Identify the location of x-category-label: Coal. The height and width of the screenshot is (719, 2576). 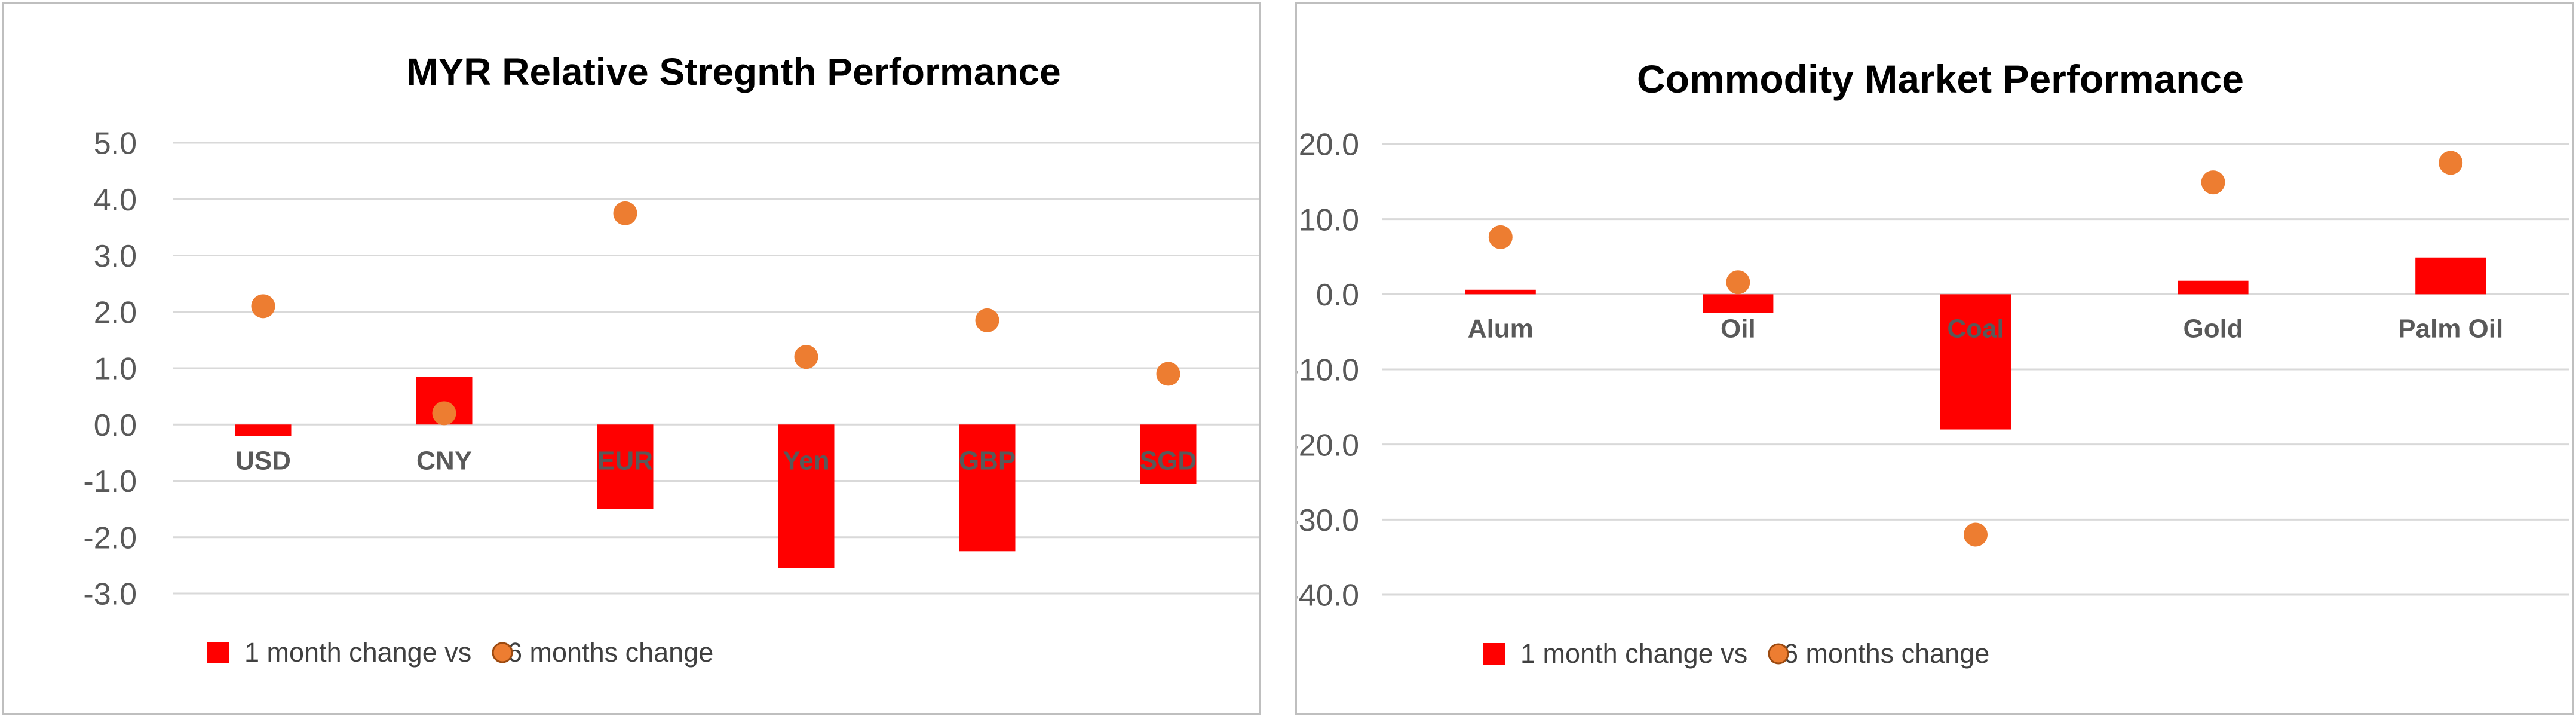
(1975, 328).